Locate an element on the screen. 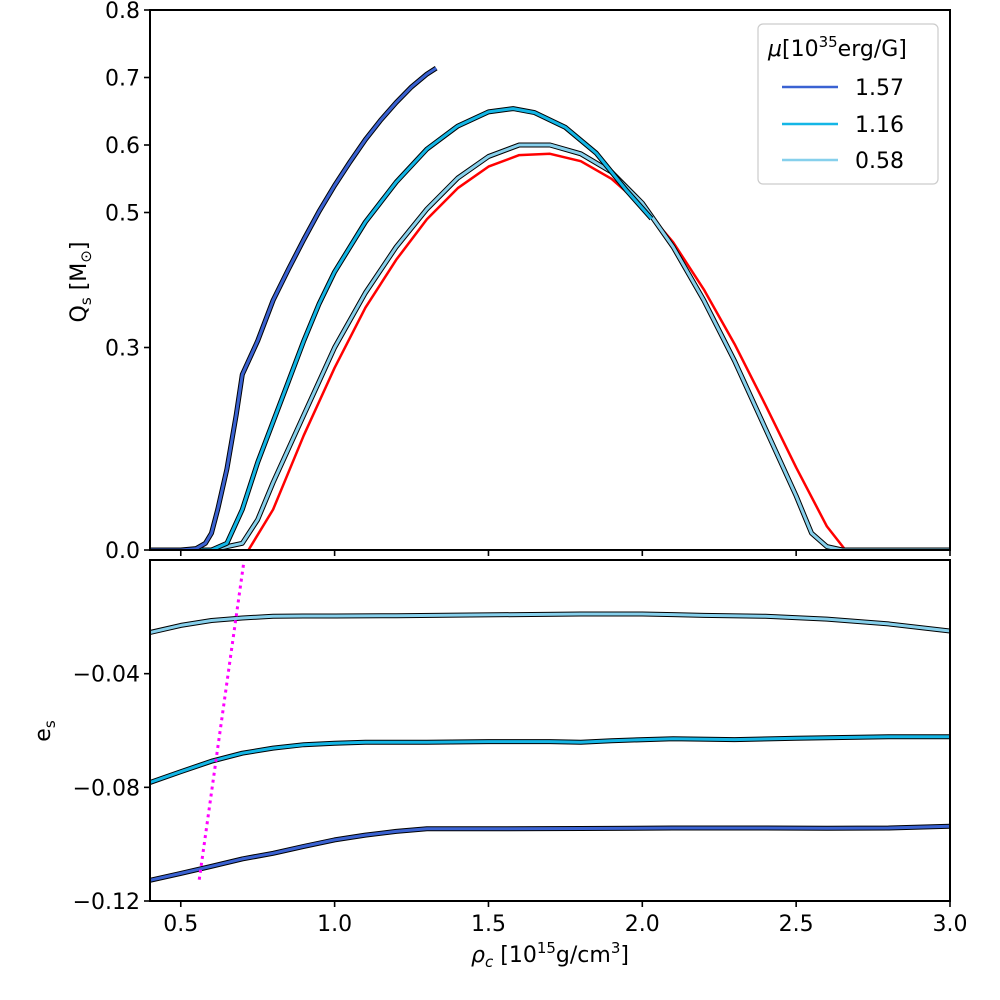  top-y-tick-label-0: 0.0 is located at coordinates (122, 551).